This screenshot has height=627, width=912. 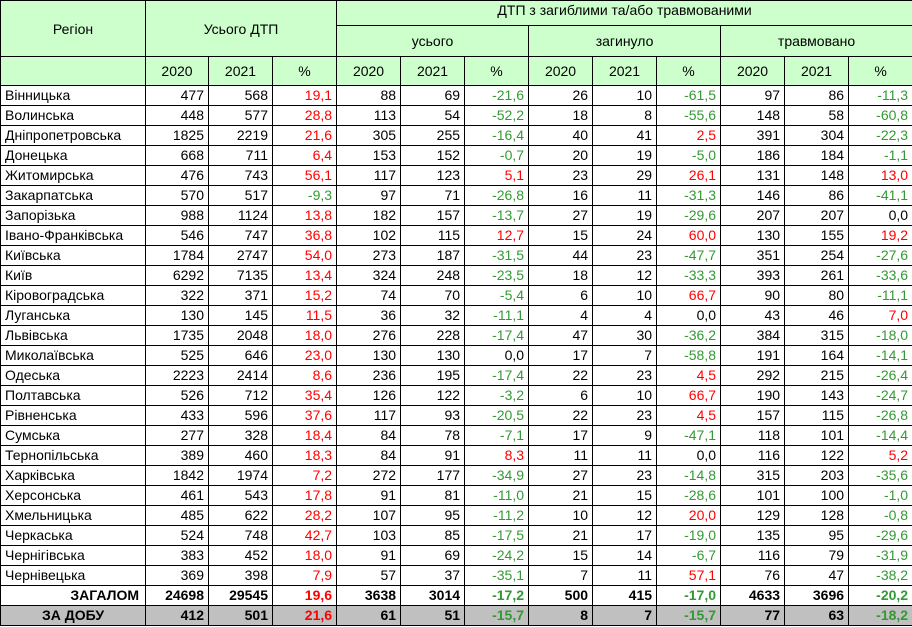 I want to click on count-cell: 130, so click(x=753, y=235).